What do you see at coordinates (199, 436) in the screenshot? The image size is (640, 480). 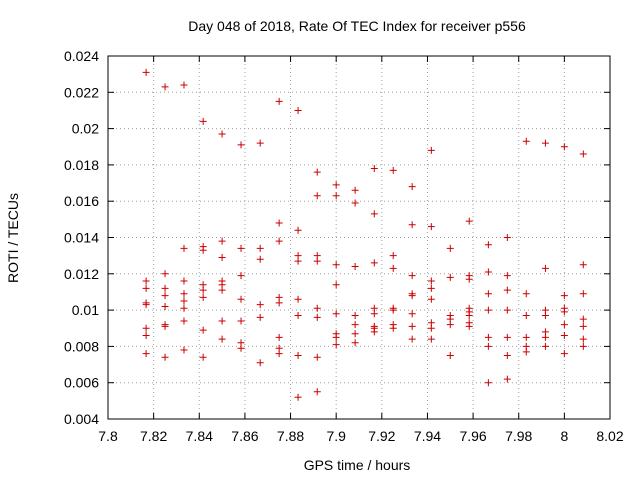 I see `x-tick-label: 7.84` at bounding box center [199, 436].